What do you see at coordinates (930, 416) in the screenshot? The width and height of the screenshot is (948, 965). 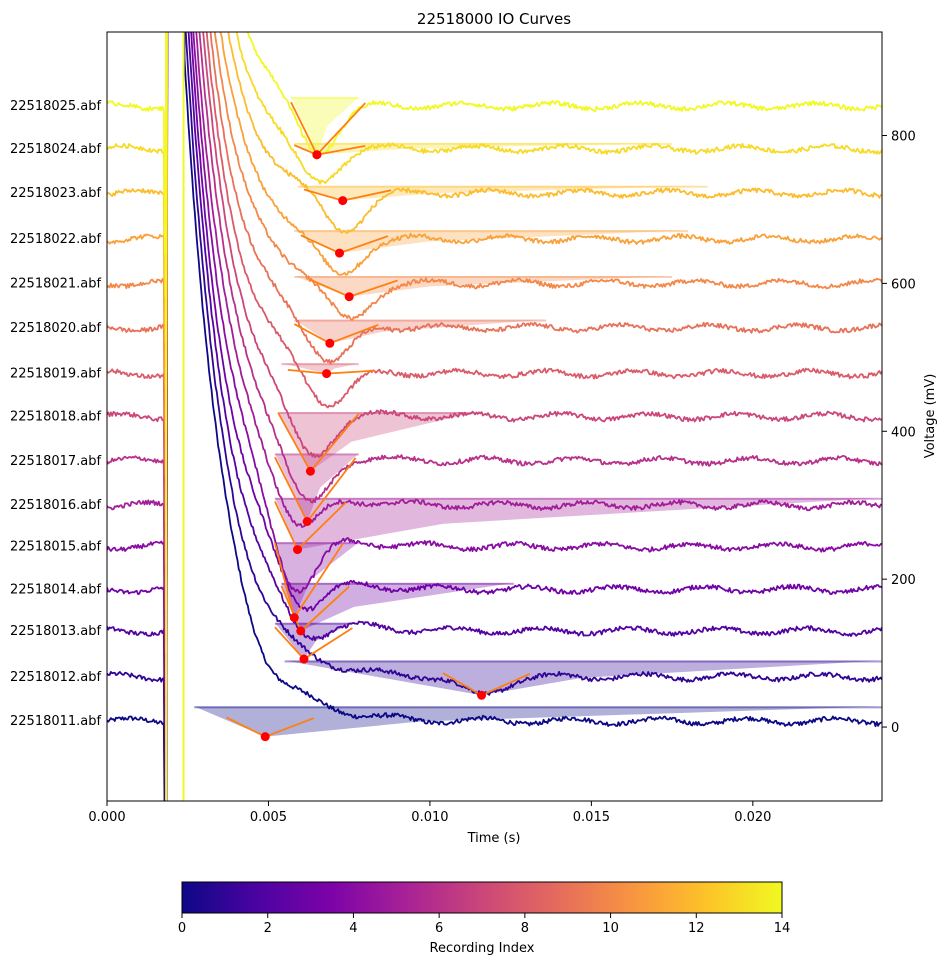 I see `y-axis-label: Voltage (mV)` at bounding box center [930, 416].